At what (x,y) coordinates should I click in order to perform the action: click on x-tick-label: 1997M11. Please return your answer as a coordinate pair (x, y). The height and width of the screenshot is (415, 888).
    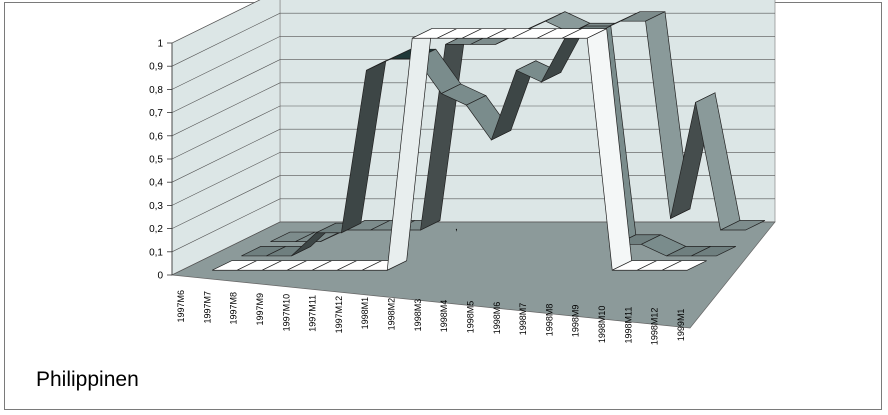
    Looking at the image, I should click on (313, 313).